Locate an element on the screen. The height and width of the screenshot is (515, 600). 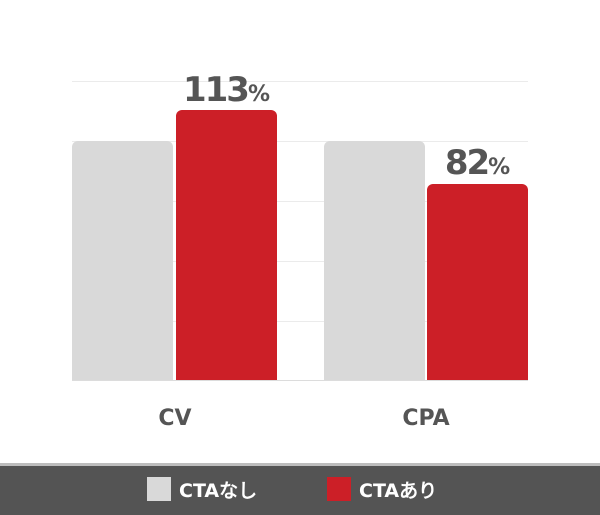
legend-item-with-cta: CTAあり is located at coordinates (382, 489).